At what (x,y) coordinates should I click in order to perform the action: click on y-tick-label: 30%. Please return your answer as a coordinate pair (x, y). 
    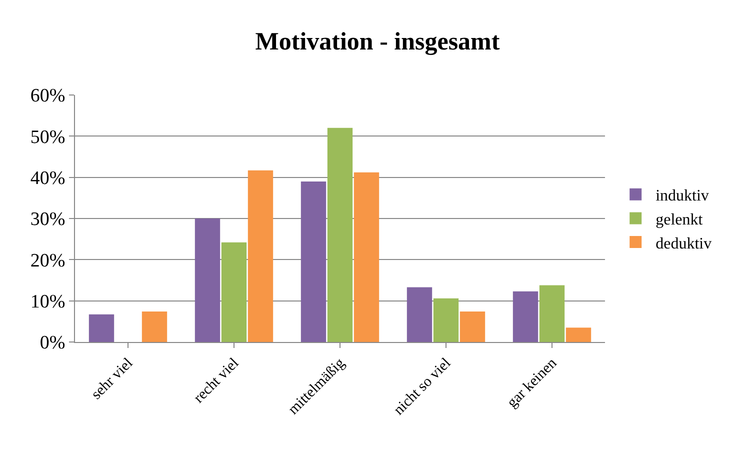
    Looking at the image, I should click on (48, 219).